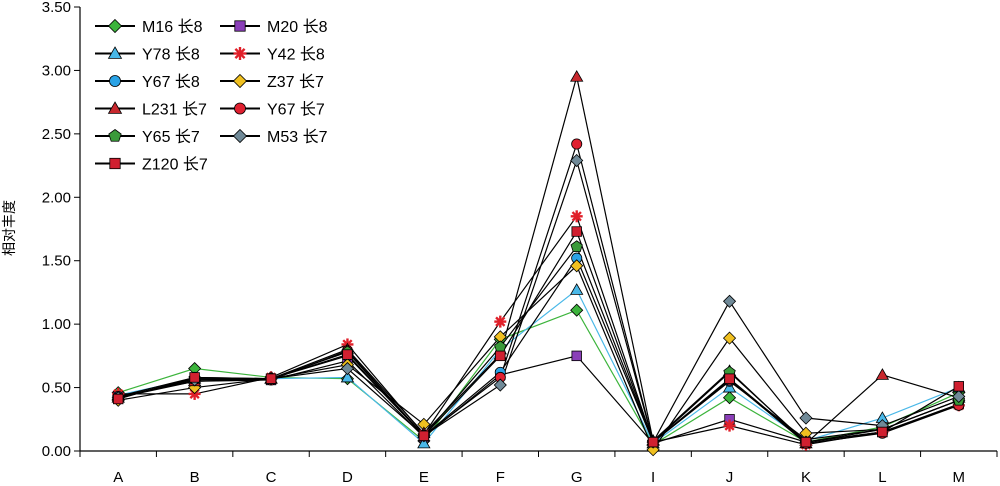  What do you see at coordinates (171, 137) in the screenshot?
I see `legend-label: Y65 长7` at bounding box center [171, 137].